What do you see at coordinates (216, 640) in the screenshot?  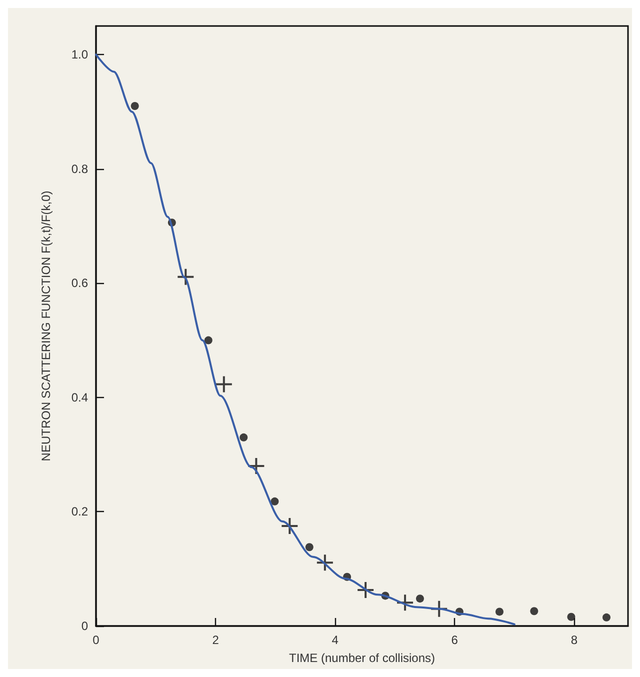 I see `x-tick-label: 2` at bounding box center [216, 640].